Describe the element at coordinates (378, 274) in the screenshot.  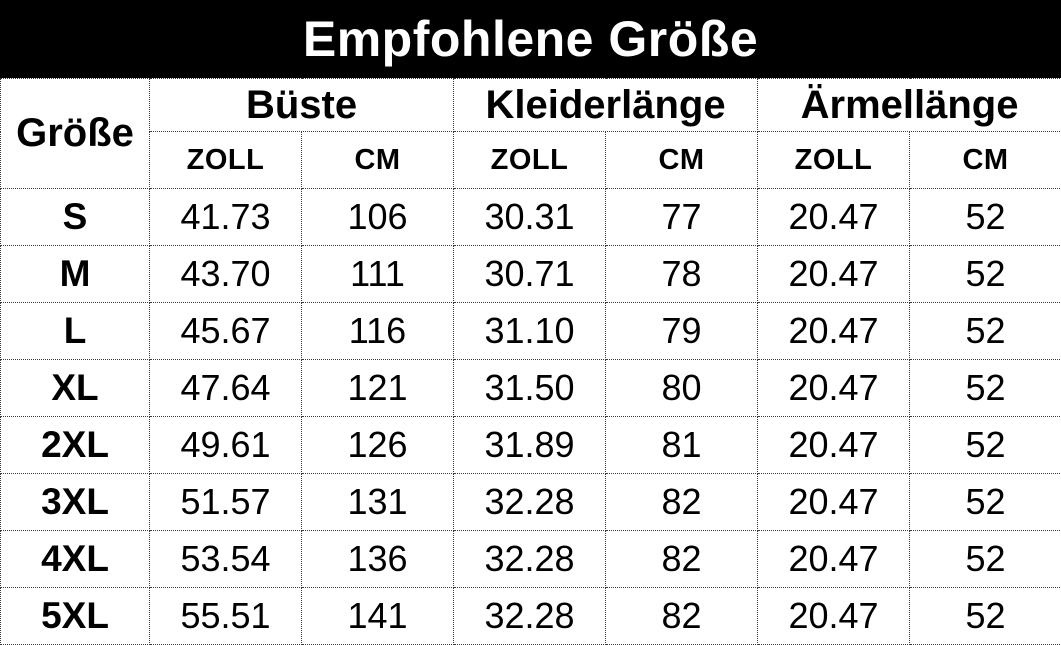
I see `cell-bueste-cm: 111` at that location.